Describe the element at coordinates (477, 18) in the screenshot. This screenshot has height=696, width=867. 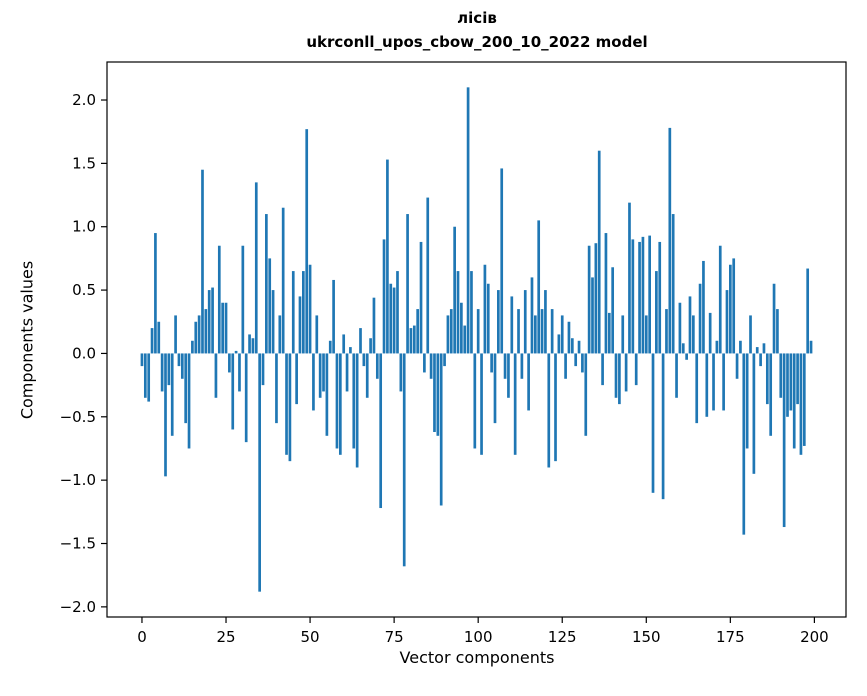
I see `chart-title-word: лісів` at that location.